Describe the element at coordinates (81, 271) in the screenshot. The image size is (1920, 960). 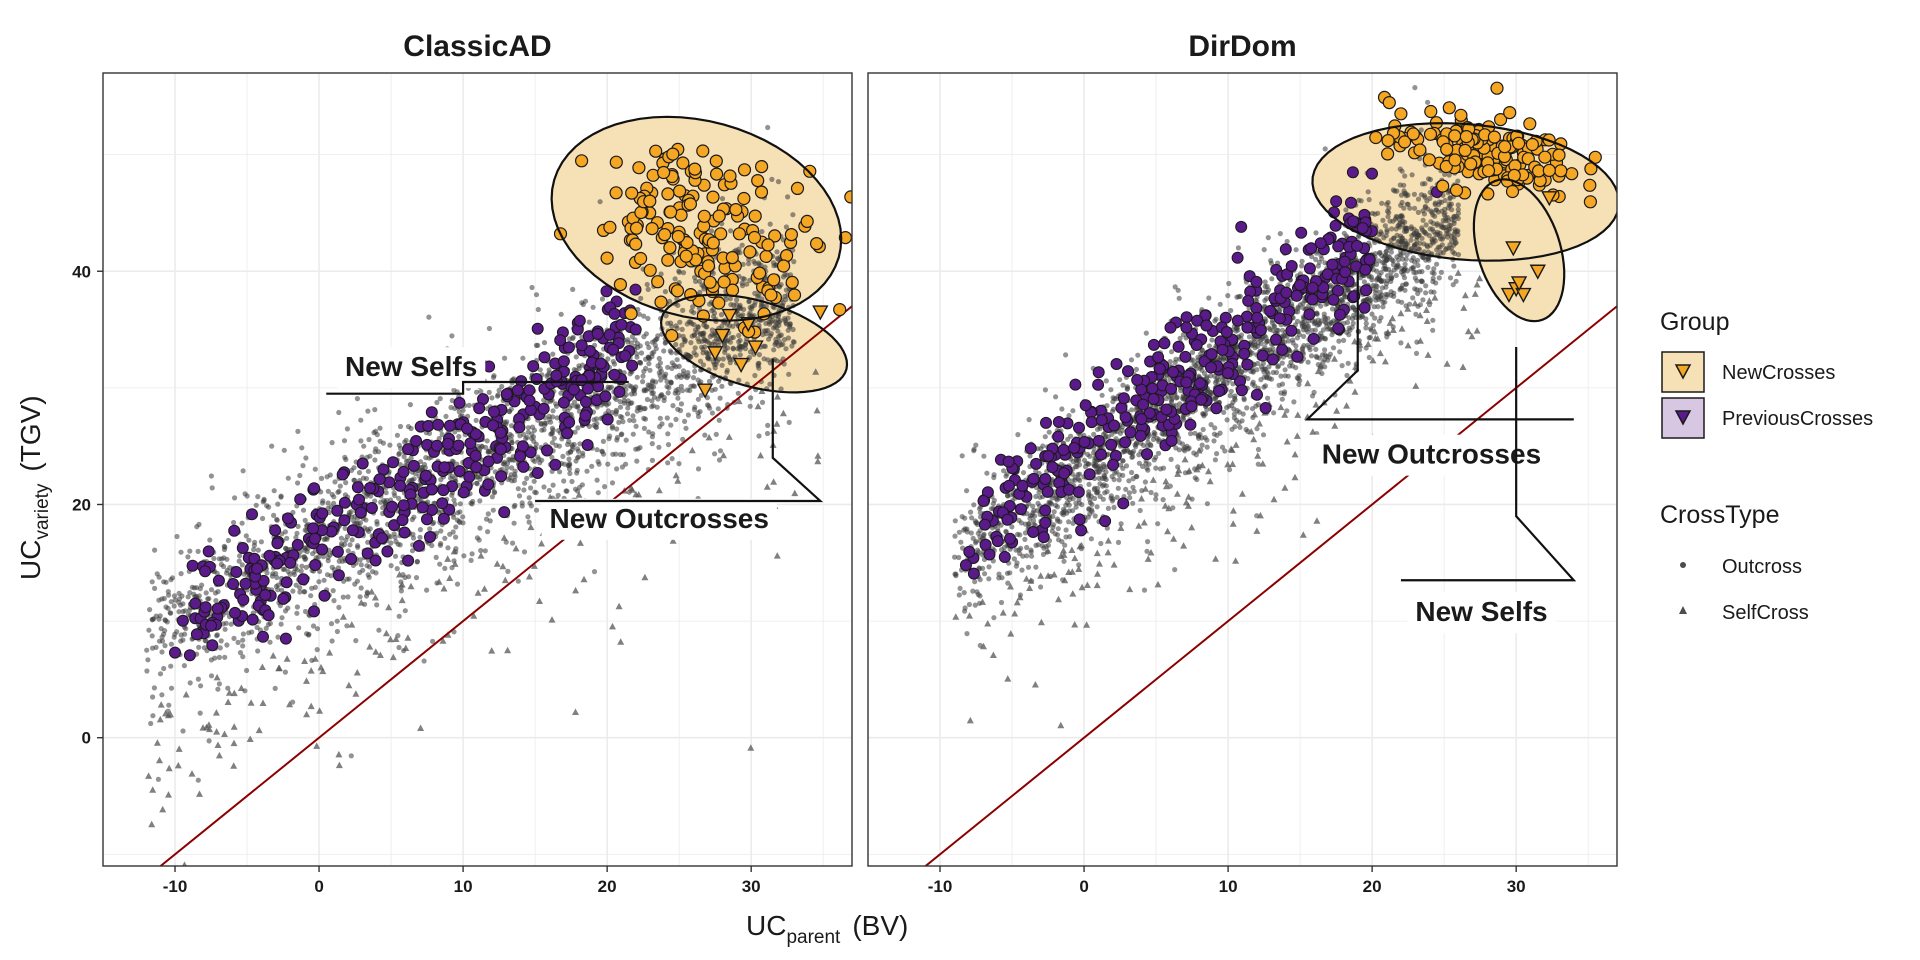
I see `y-tick-label: 40` at that location.